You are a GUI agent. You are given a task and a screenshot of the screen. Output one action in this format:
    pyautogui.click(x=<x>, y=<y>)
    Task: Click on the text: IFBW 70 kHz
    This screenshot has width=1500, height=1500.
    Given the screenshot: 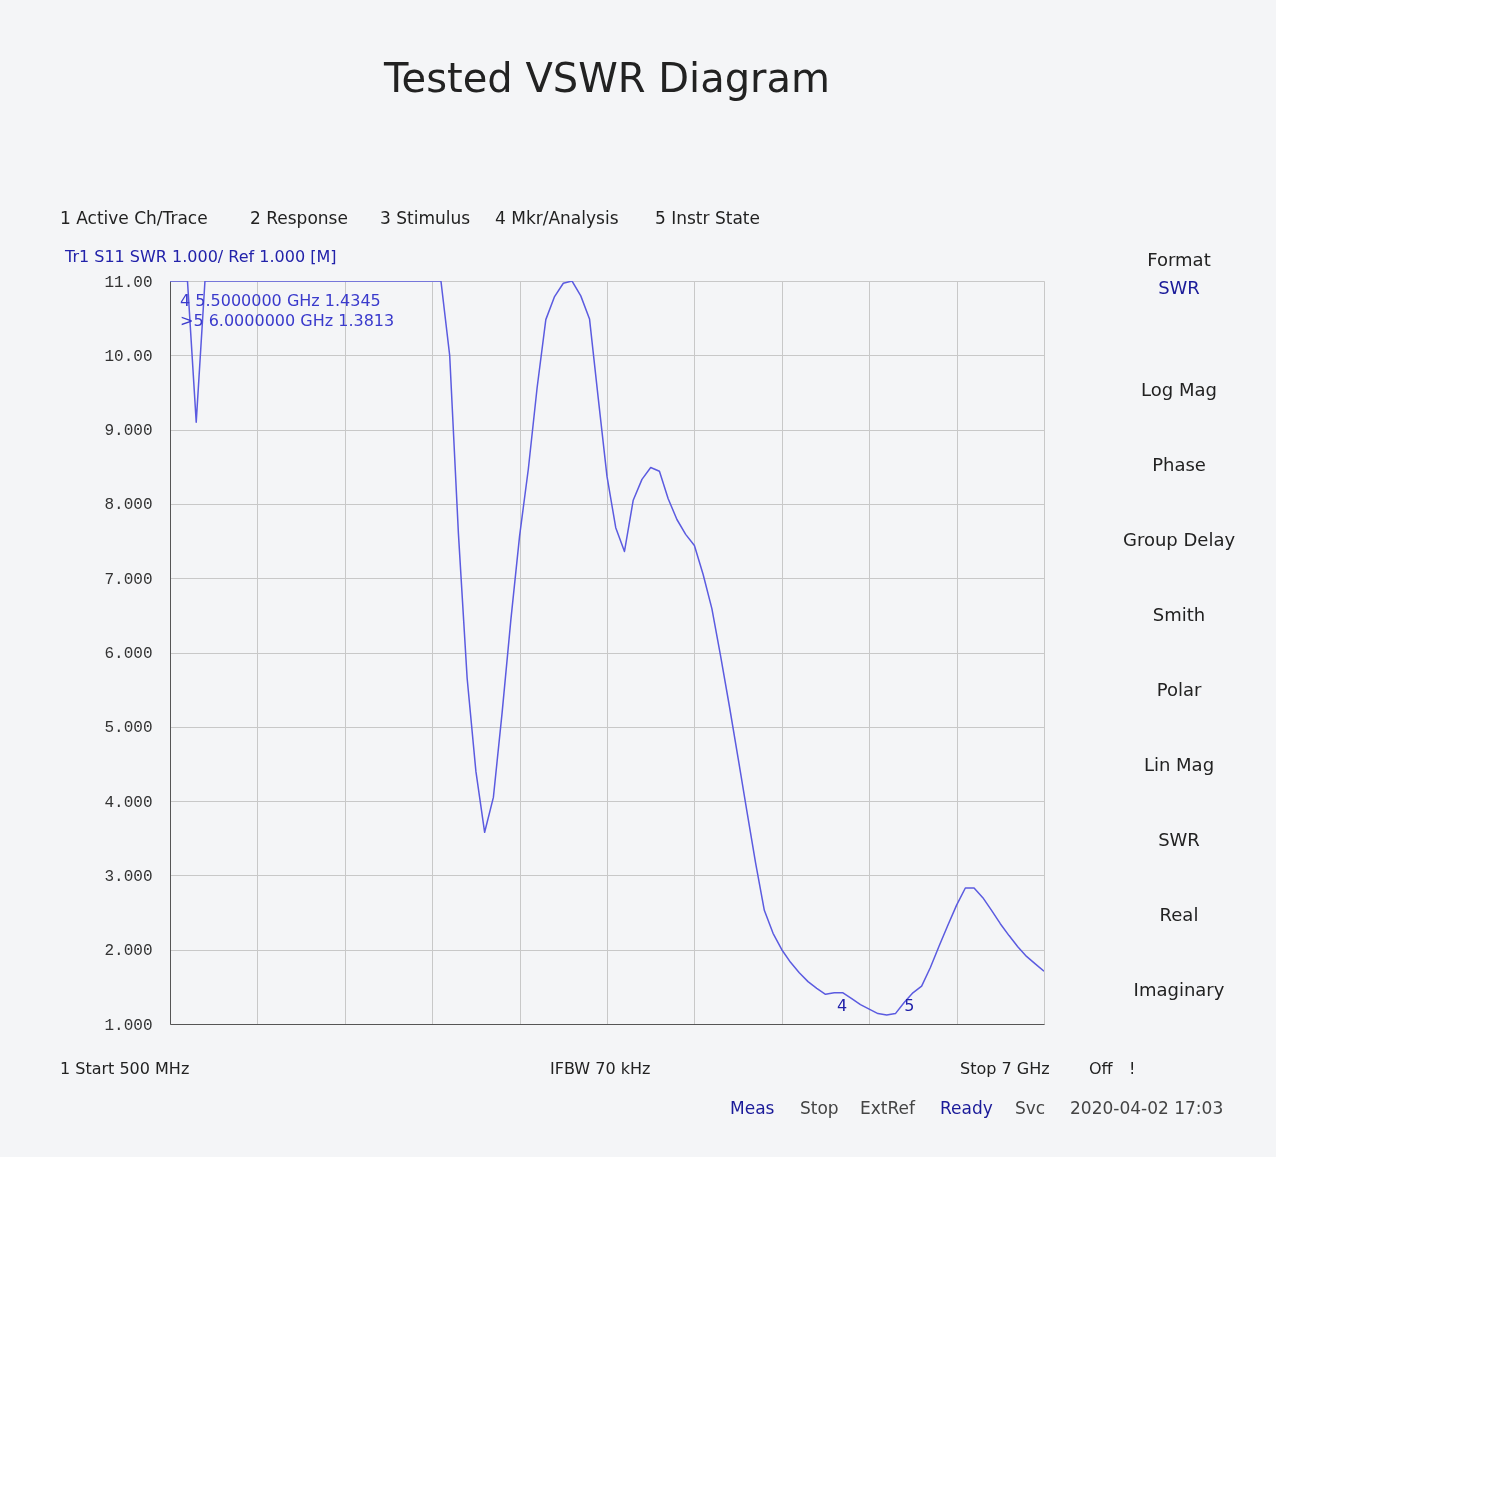 What is the action you would take?
    pyautogui.click(x=600, y=1068)
    